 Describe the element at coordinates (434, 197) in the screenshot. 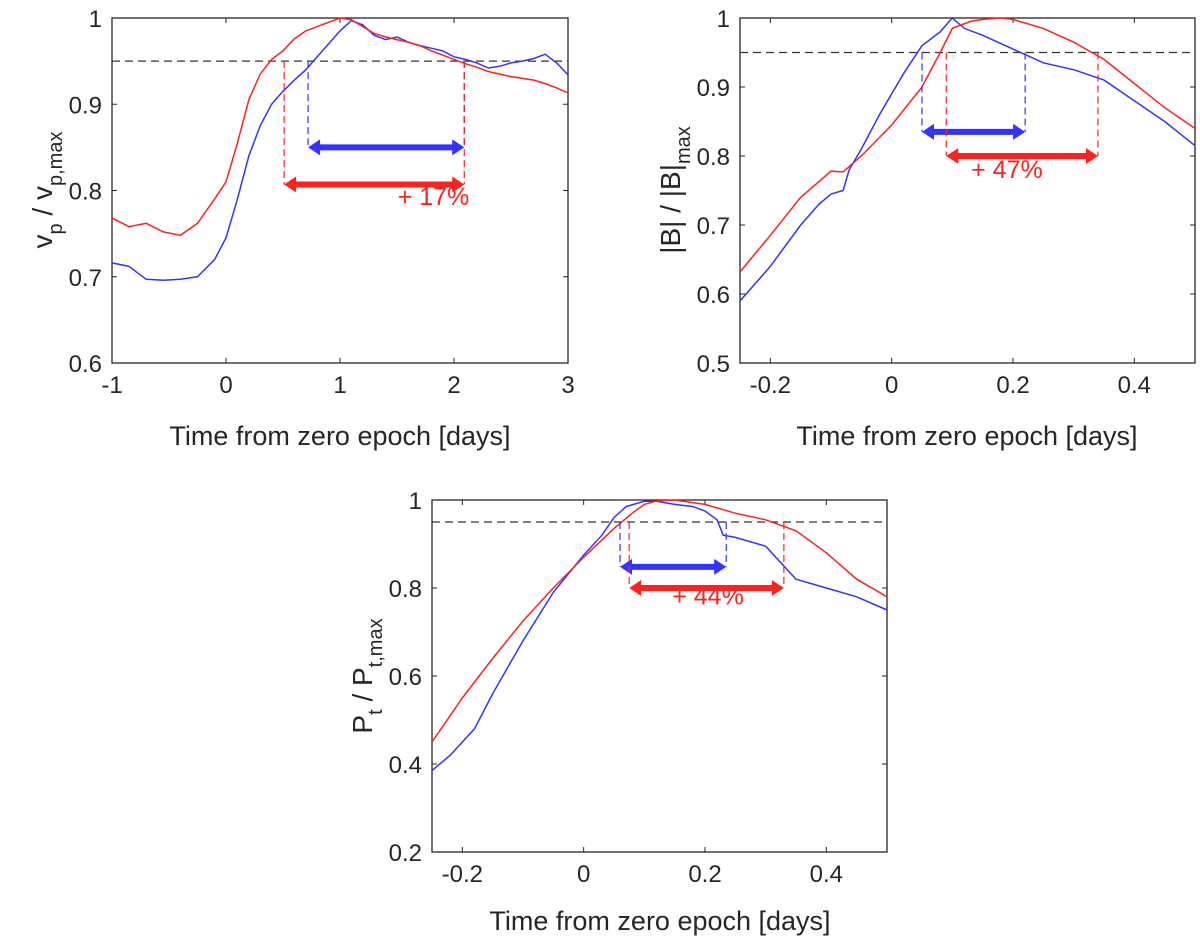

I see `annotation-label: + 17%` at that location.